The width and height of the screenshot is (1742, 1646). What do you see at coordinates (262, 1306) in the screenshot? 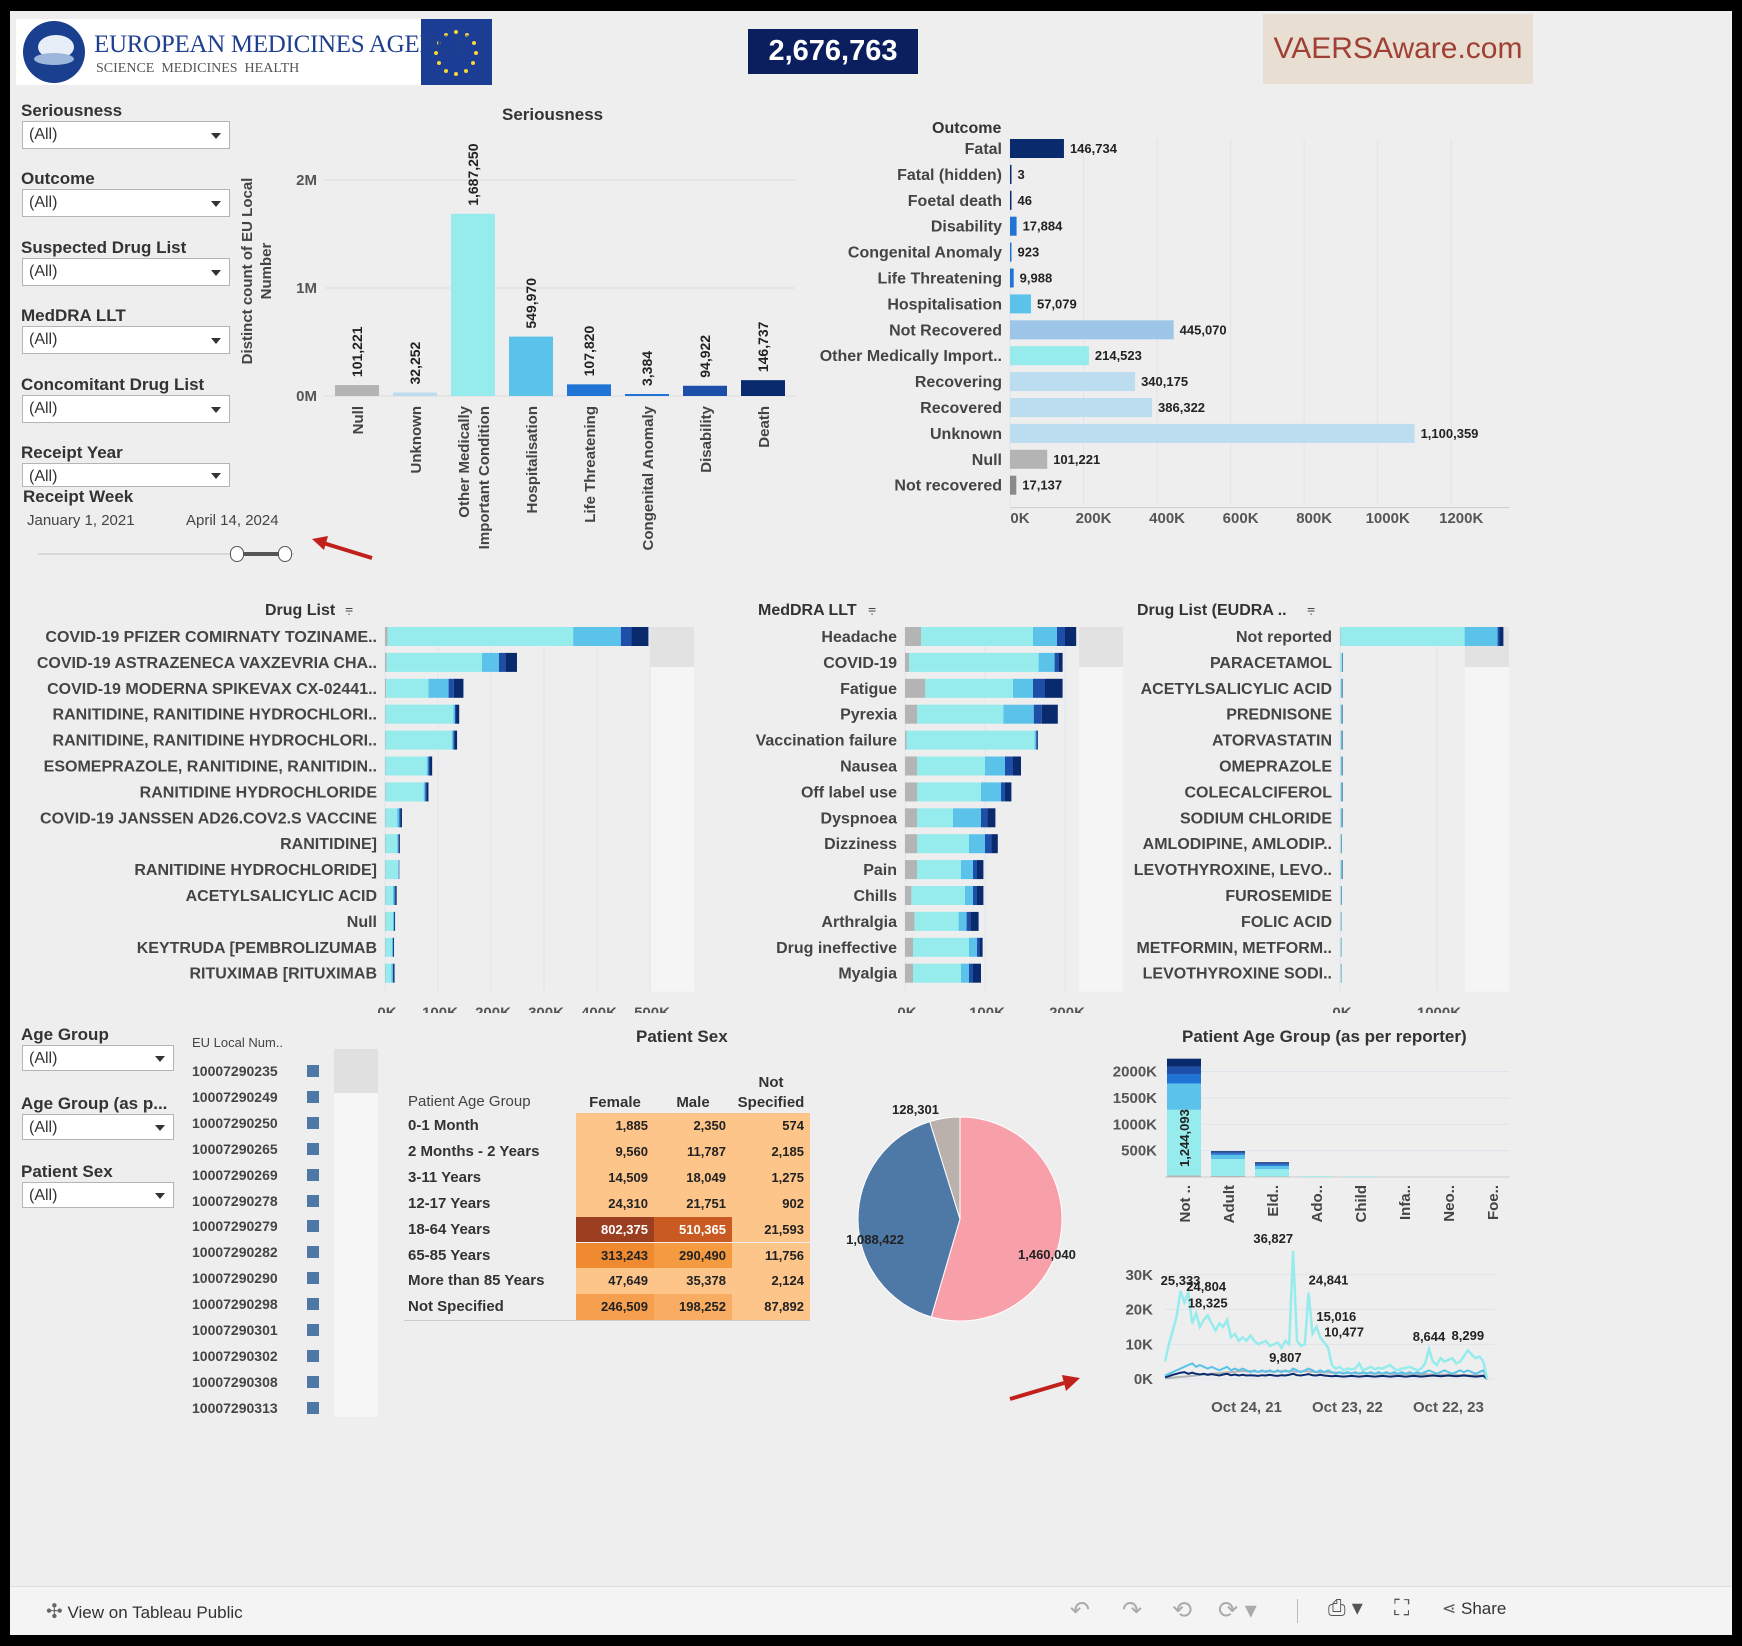
I see `eu-local-row: 10007290298` at bounding box center [262, 1306].